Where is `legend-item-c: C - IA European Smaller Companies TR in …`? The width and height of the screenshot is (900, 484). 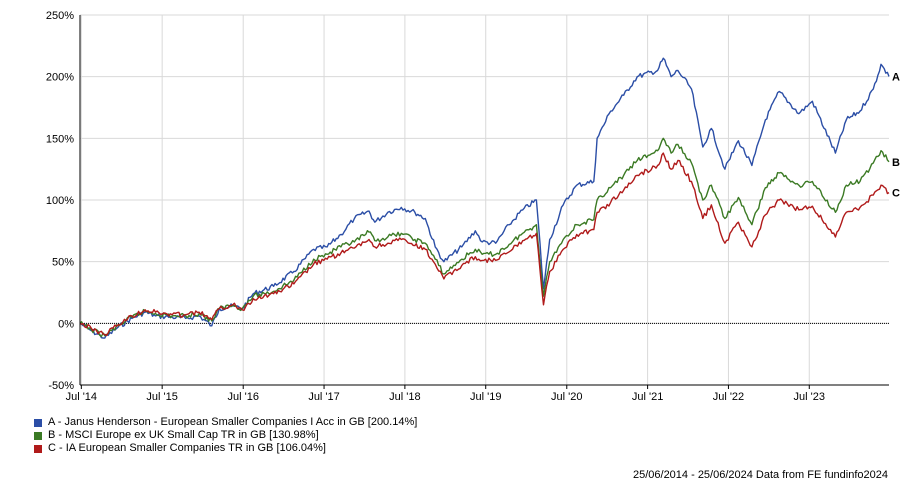 legend-item-c: C - IA European Smaller Companies TR in … is located at coordinates (225, 448).